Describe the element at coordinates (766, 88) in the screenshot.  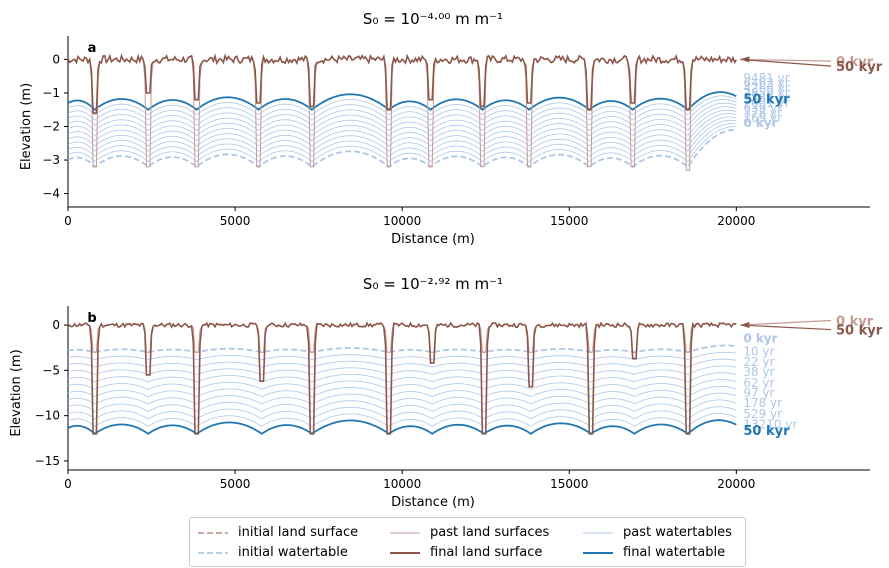
I see `watertable-age-label: 4266 yr` at that location.